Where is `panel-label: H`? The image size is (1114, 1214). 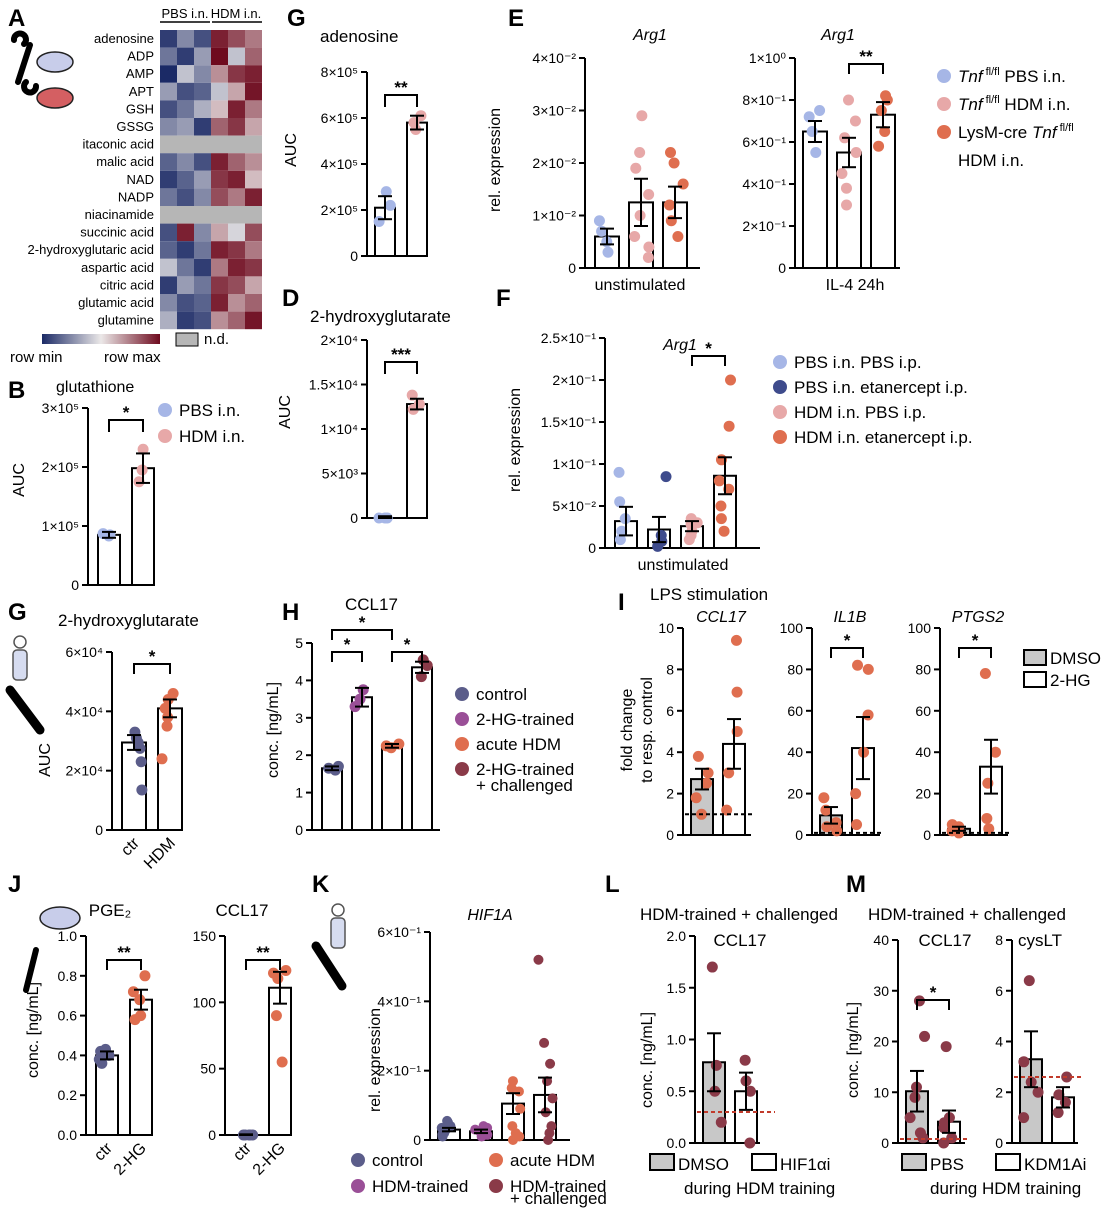 panel-label: H is located at coordinates (290, 612).